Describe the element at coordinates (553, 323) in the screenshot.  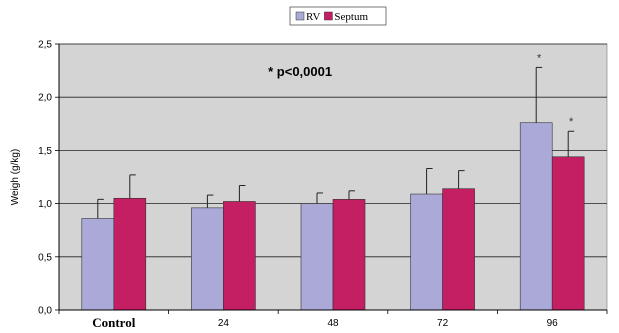
I see `x-tick-label: 96` at that location.